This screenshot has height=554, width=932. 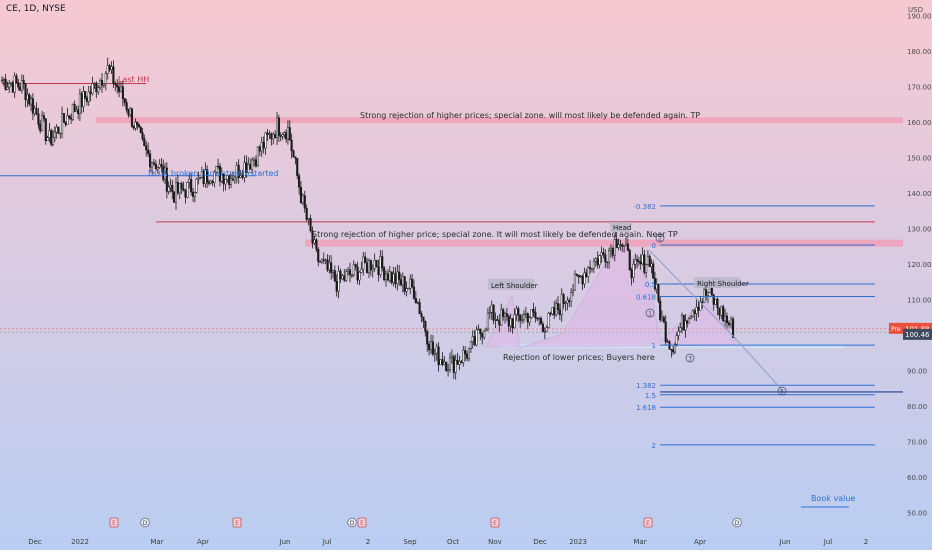 I want to click on time-axis-label: Mar, so click(x=639, y=542).